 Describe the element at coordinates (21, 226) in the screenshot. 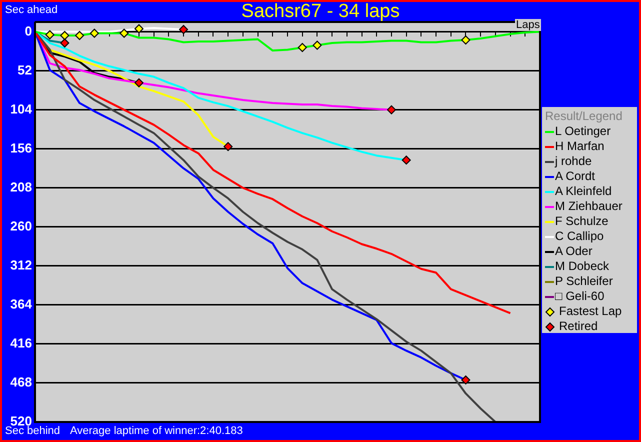

I see `y-tick-label: 260` at that location.